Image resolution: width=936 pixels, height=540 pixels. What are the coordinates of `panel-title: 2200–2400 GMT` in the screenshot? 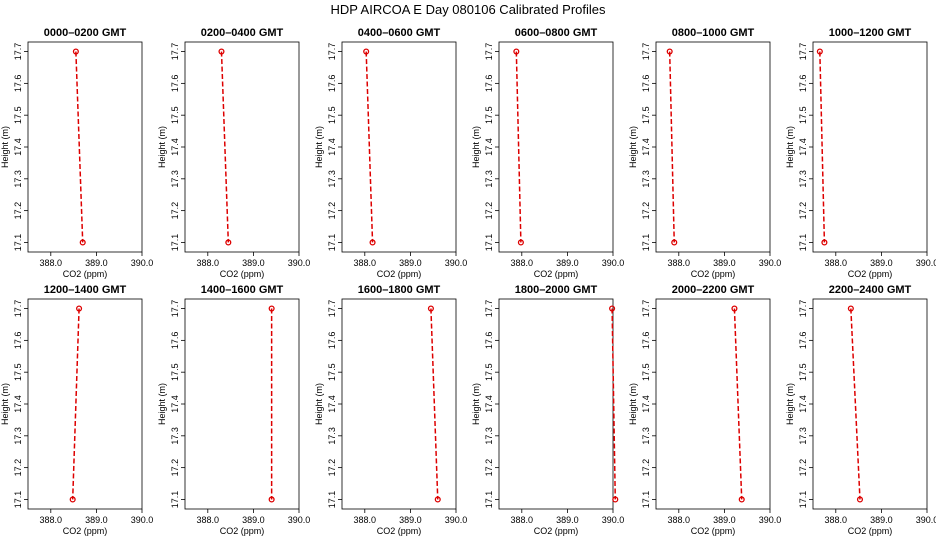 It's located at (870, 290).